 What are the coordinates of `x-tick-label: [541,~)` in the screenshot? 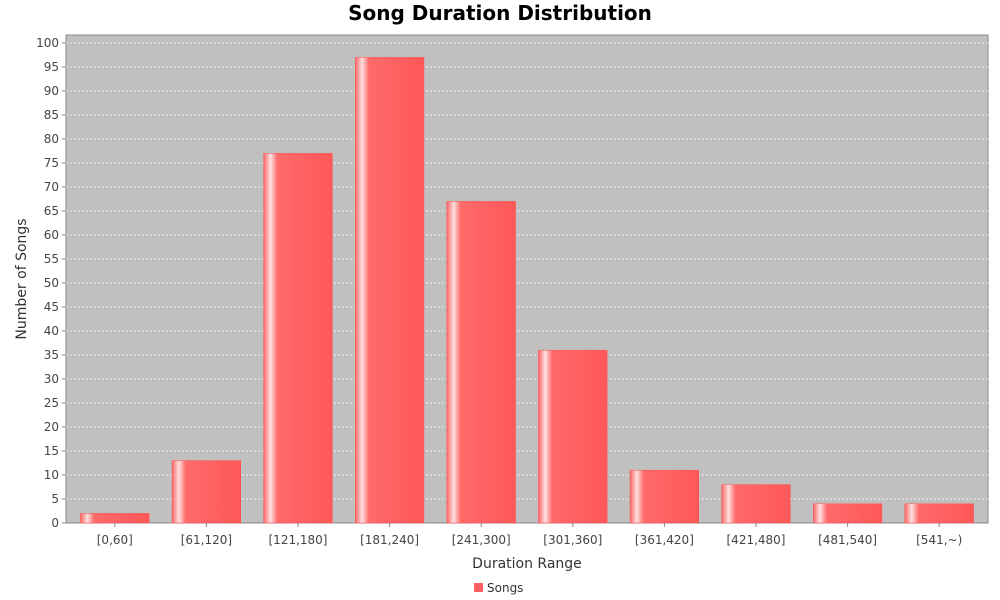 It's located at (939, 540).